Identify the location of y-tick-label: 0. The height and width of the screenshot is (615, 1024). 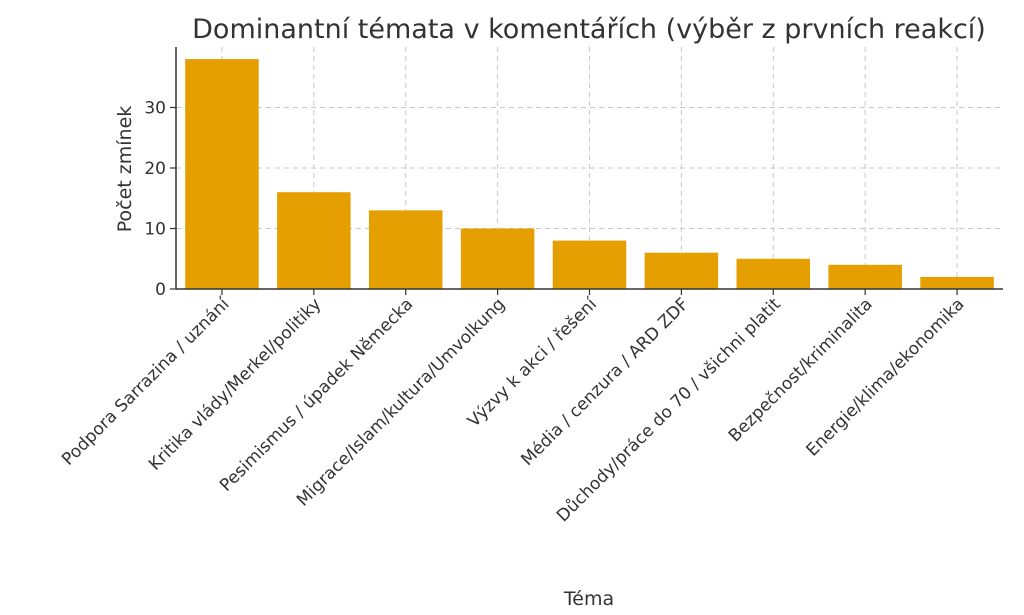
(160, 290).